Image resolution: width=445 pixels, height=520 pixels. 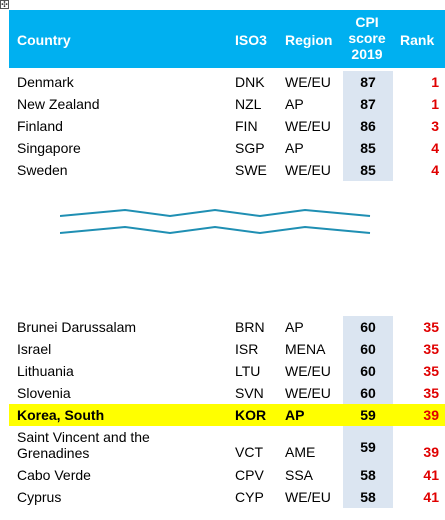 I want to click on cell-region: AME, so click(x=300, y=452).